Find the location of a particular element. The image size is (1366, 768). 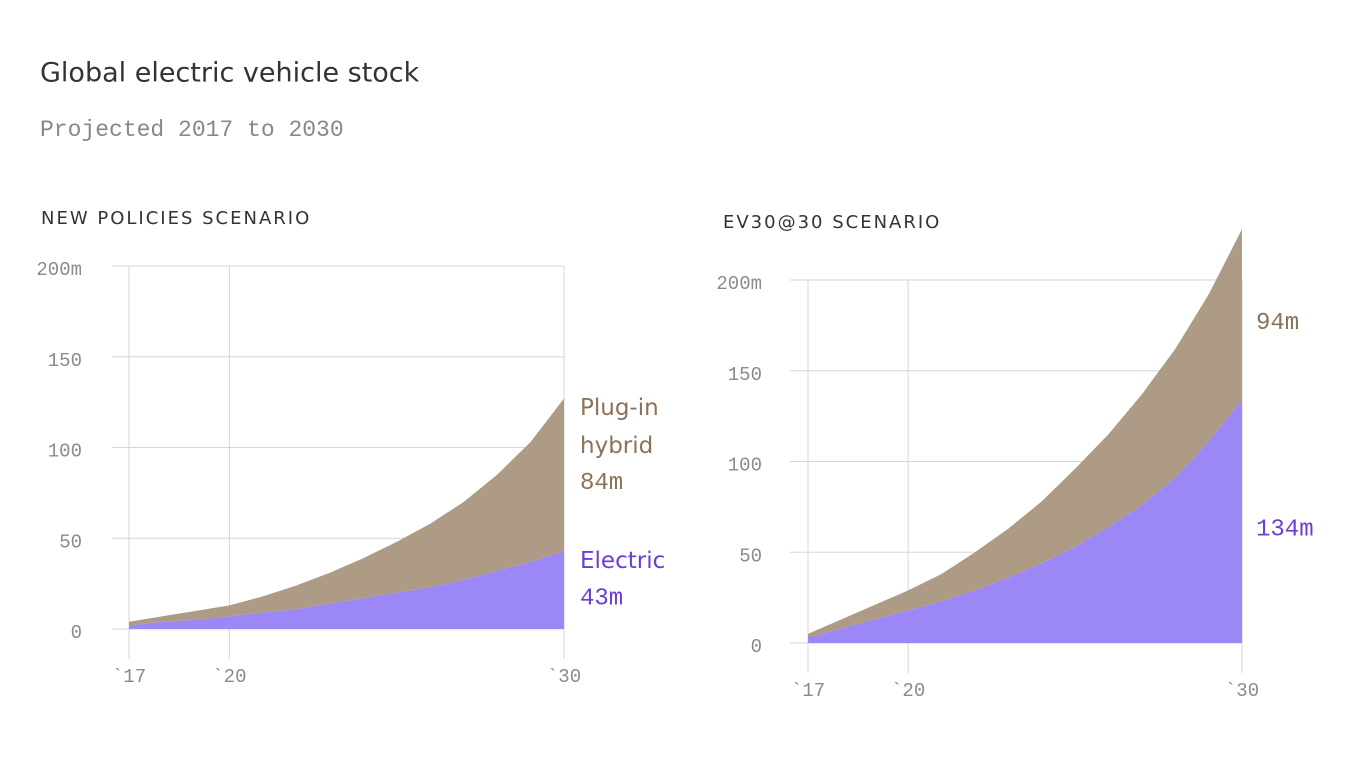

series-label-box: Electric is located at coordinates (623, 560).